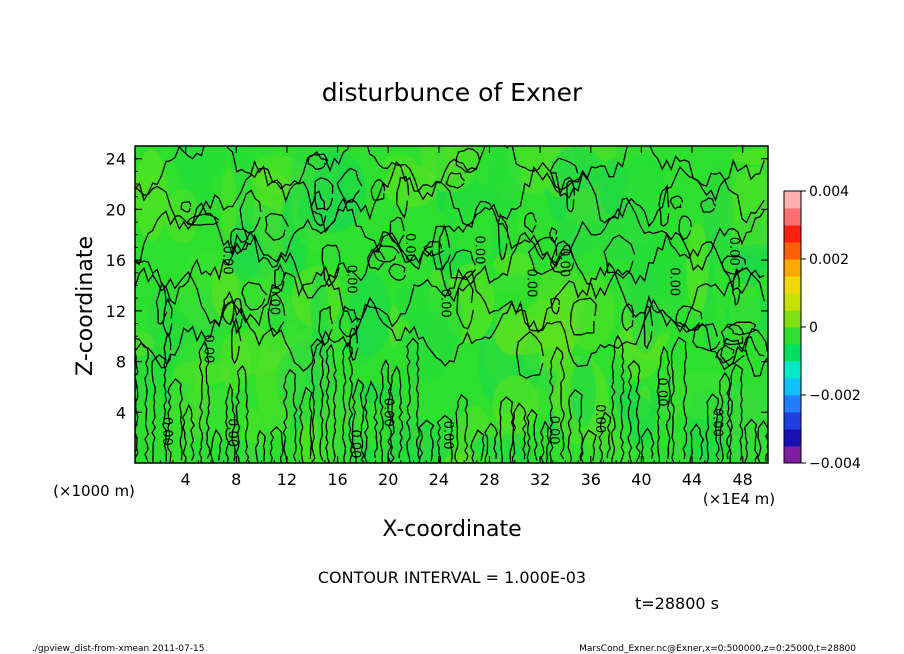  Describe the element at coordinates (451, 529) in the screenshot. I see `x-axis-label: X-coordinate` at that location.